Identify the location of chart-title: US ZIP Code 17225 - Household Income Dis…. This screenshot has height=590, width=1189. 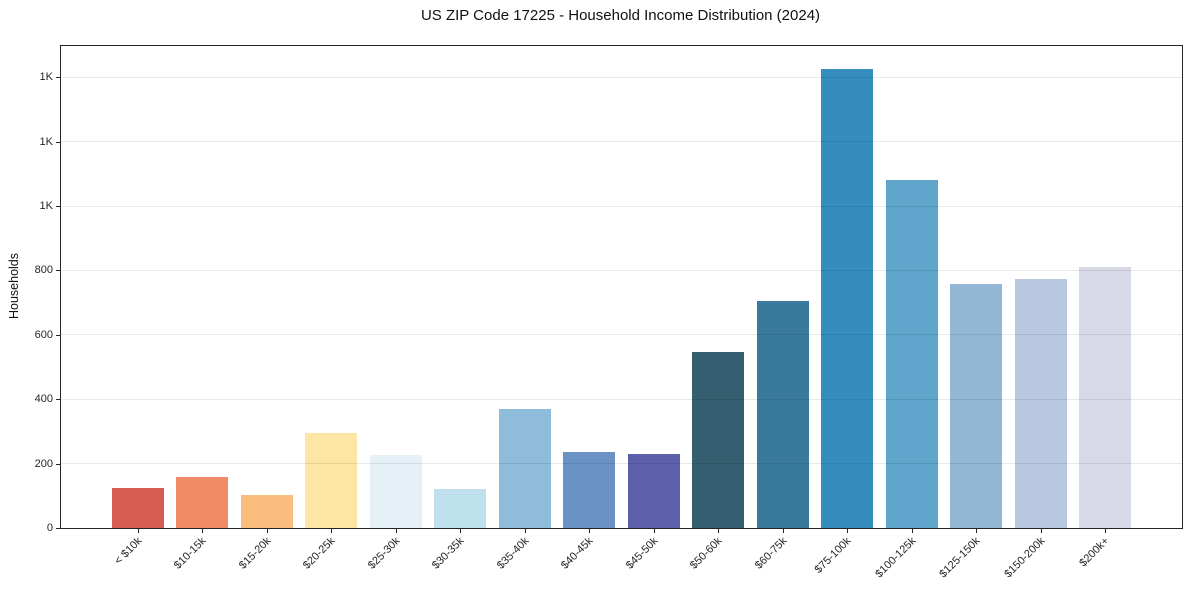
(620, 15).